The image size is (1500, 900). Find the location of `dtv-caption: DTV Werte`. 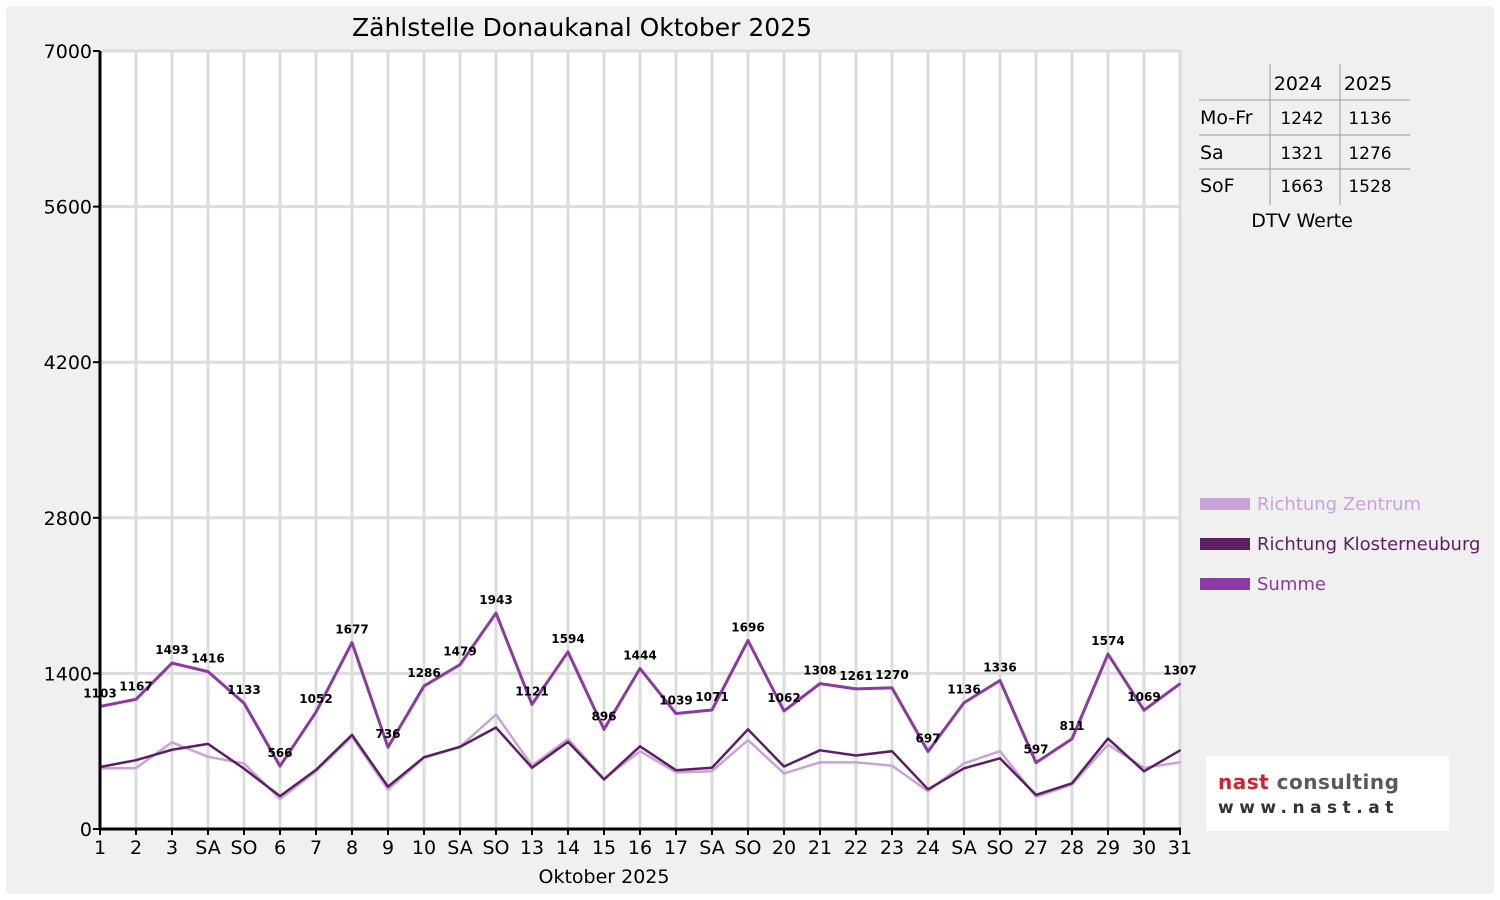

dtv-caption: DTV Werte is located at coordinates (1302, 221).